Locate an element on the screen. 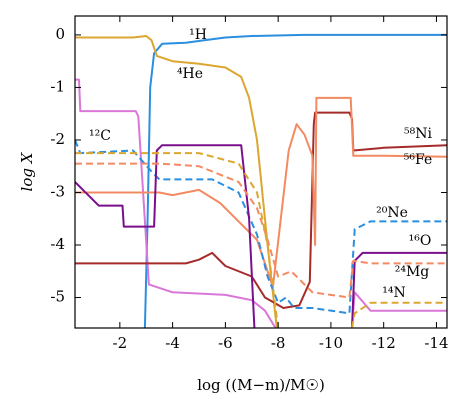 The height and width of the screenshot is (414, 468). series-label: ¹⁶O is located at coordinates (420, 241).